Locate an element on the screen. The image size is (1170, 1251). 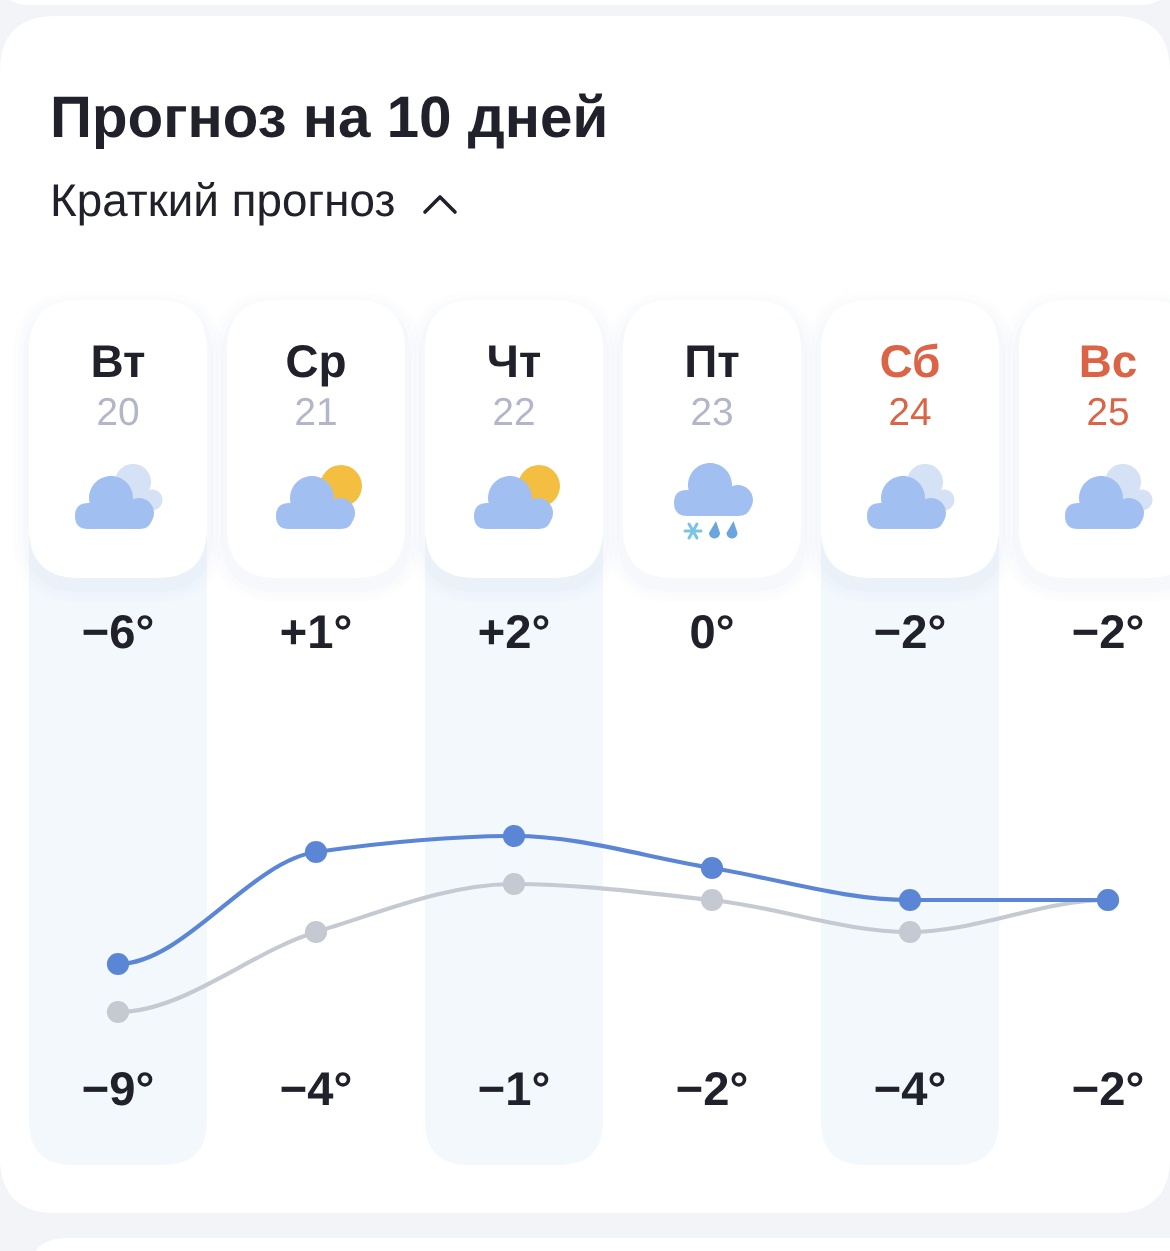
x-tick-label: Сб 24 is located at coordinates (910, 384).